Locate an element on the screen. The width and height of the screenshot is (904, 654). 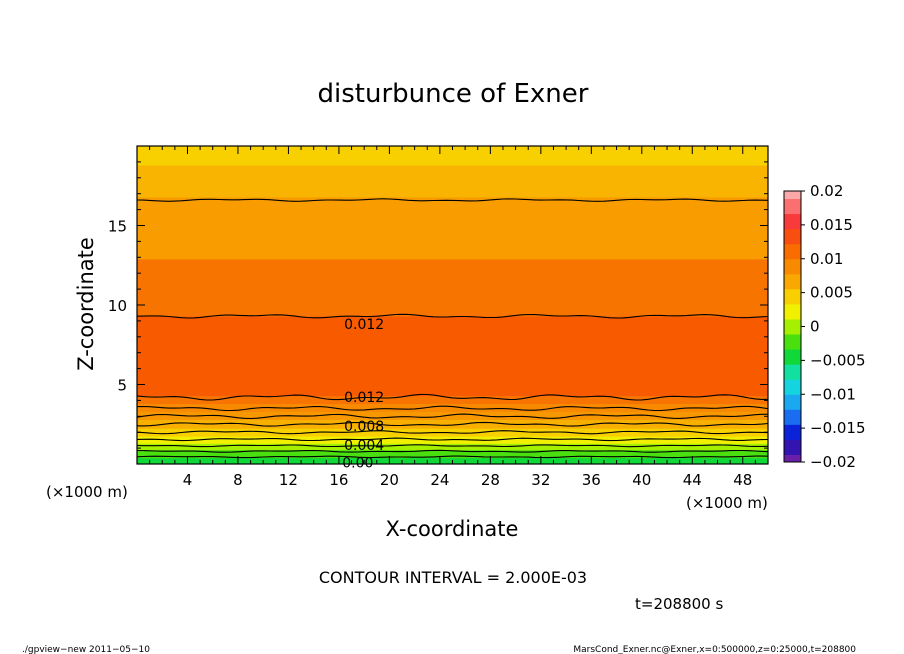
contour-label: 0.008 is located at coordinates (364, 427).